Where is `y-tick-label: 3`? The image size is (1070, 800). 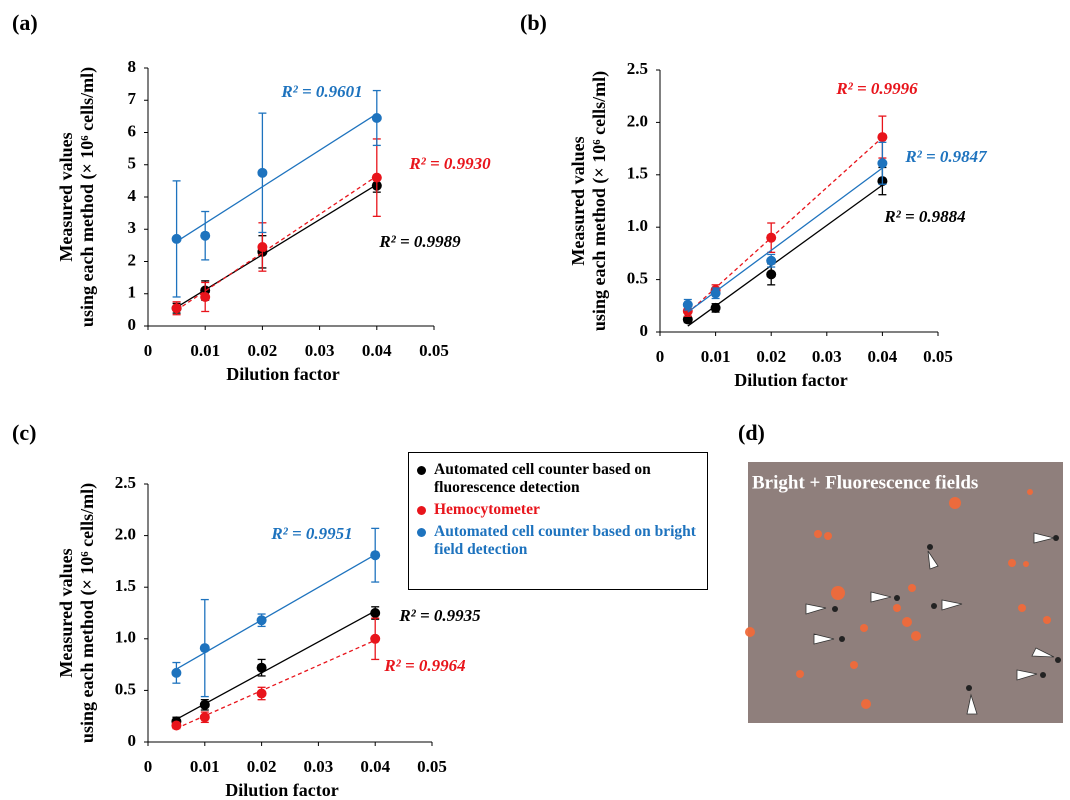
y-tick-label: 3 is located at coordinates (132, 227).